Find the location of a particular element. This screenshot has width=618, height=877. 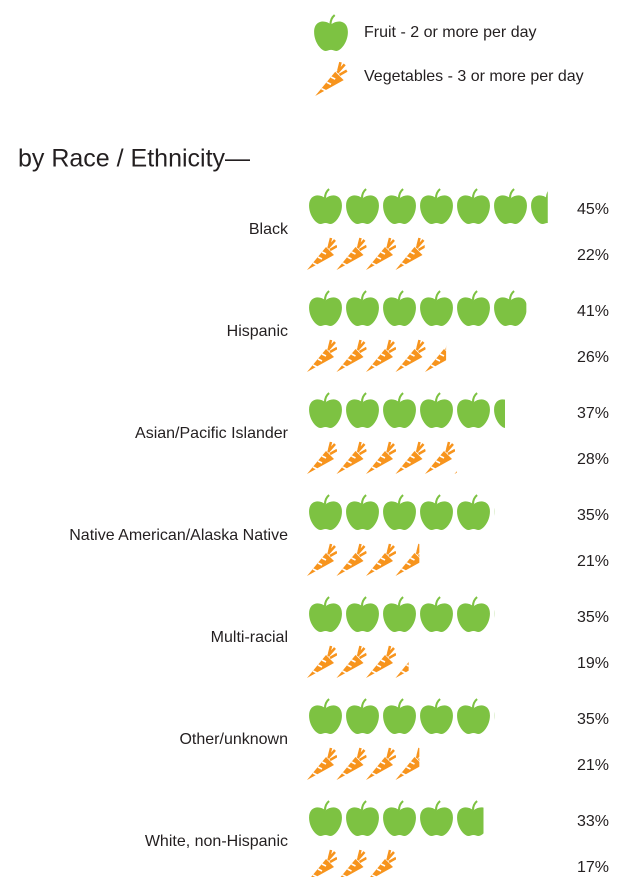

value-label: 37% is located at coordinates (593, 413).